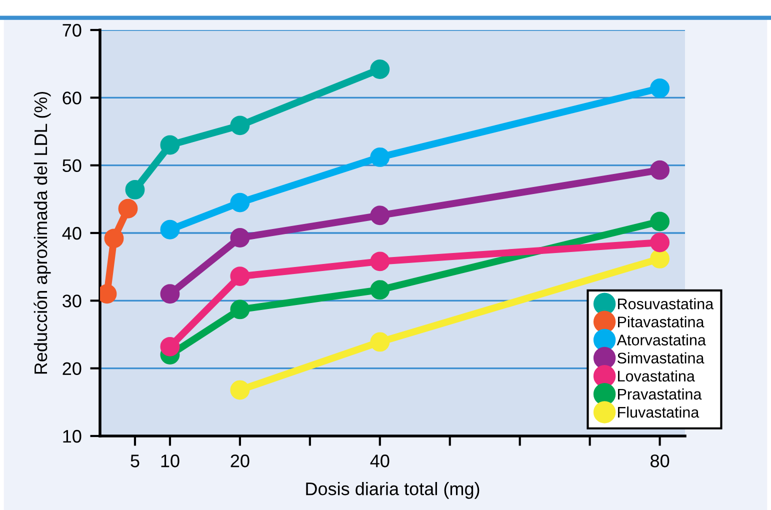 The height and width of the screenshot is (510, 771). What do you see at coordinates (72, 98) in the screenshot?
I see `y-tick-label: 60` at bounding box center [72, 98].